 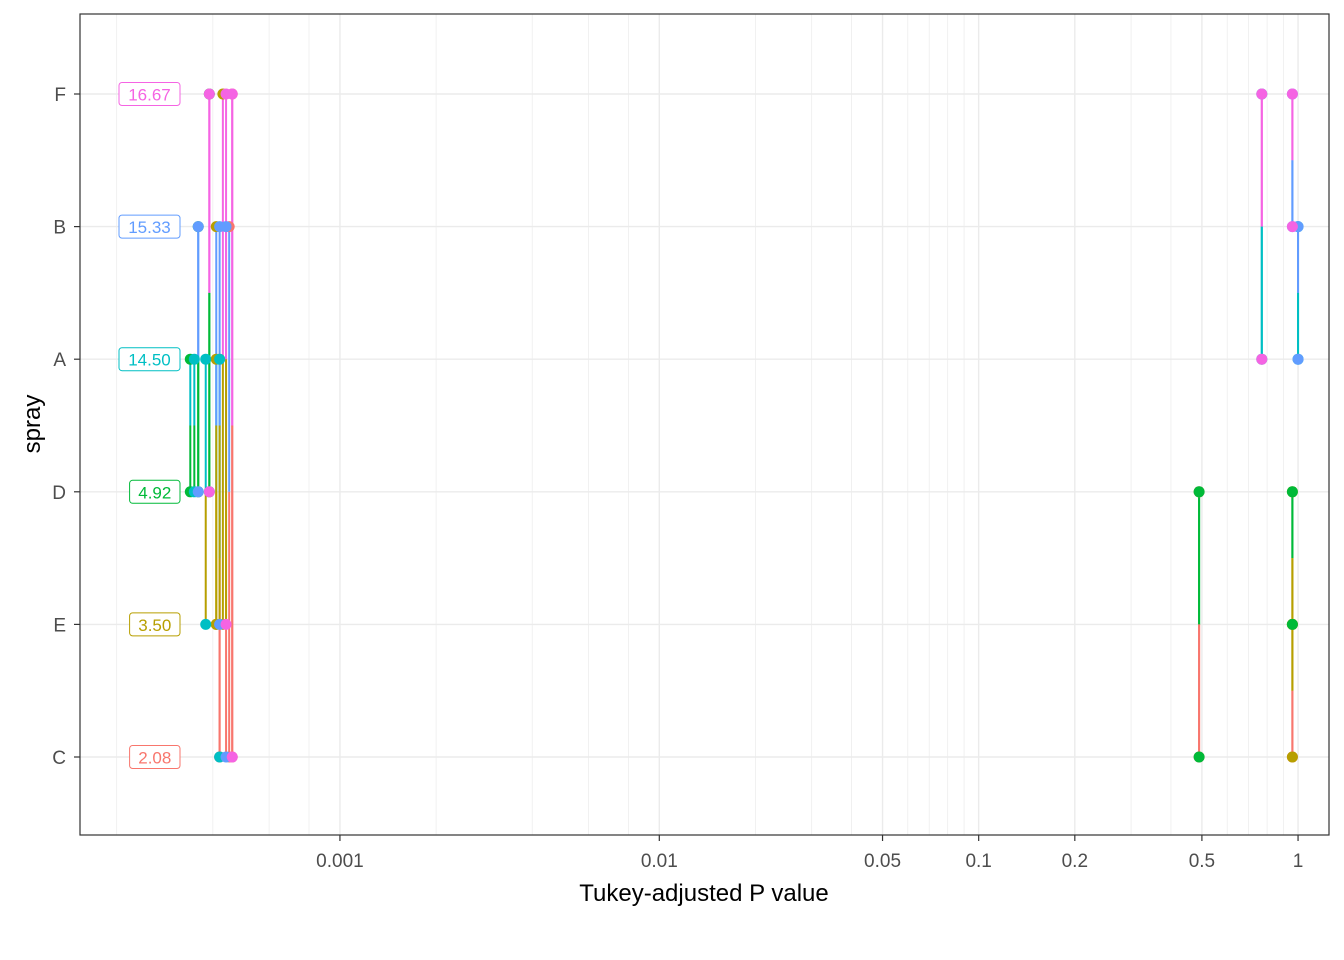 What do you see at coordinates (59, 228) in the screenshot?
I see `y-tick-label: B` at bounding box center [59, 228].